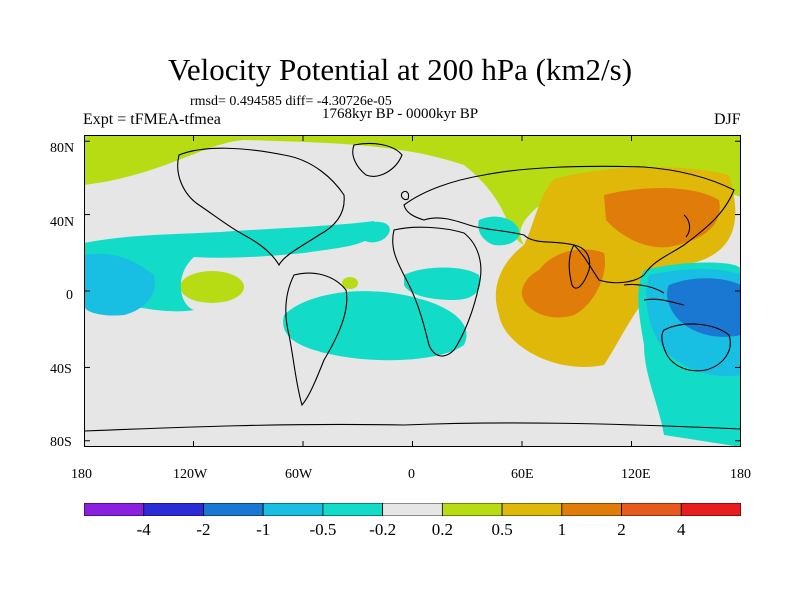 Image resolution: width=800 pixels, height=600 pixels. Describe the element at coordinates (562, 529) in the screenshot. I see `colorbar-label: 1` at that location.